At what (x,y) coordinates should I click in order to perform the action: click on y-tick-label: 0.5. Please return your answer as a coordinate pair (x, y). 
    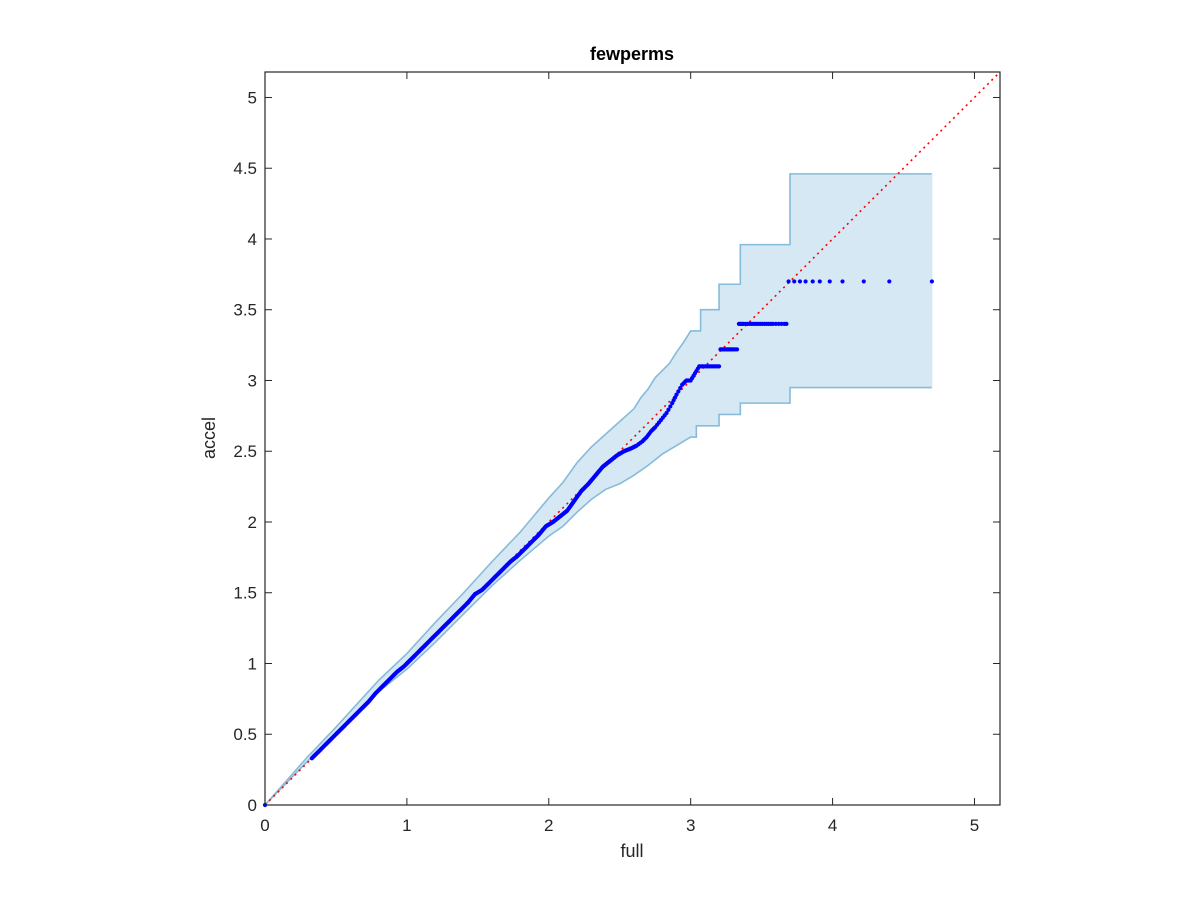
    Looking at the image, I should click on (245, 734).